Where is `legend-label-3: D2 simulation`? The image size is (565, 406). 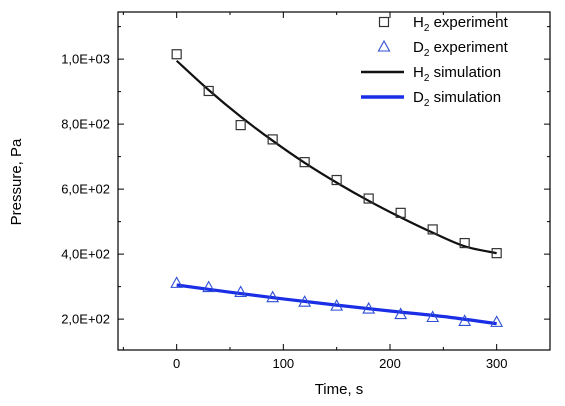 legend-label-3: D2 simulation is located at coordinates (457, 99).